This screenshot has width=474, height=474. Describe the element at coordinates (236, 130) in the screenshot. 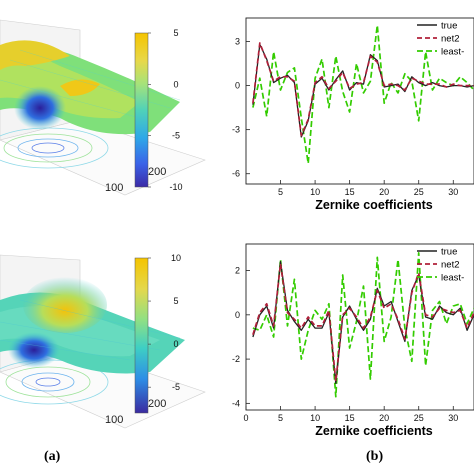

I see `y-tick-label: -3` at that location.